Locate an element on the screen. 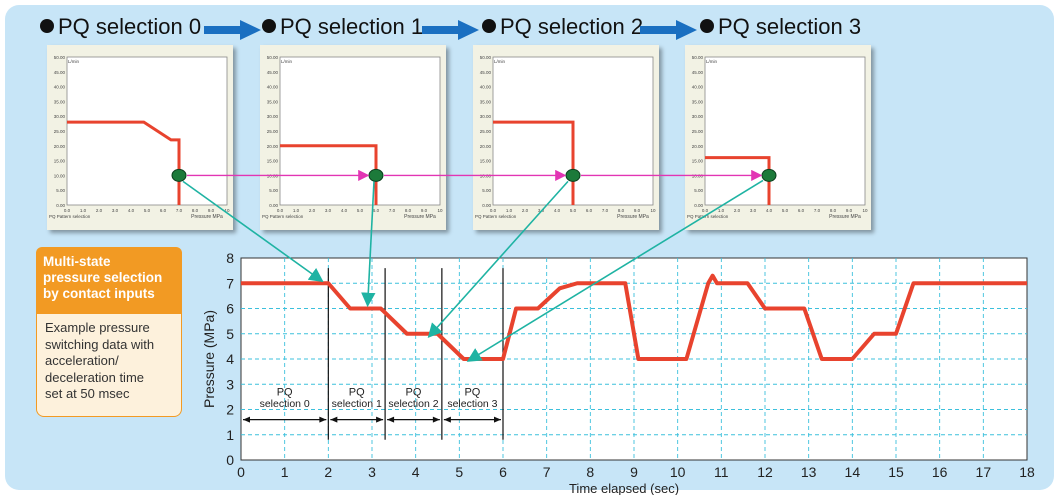 The width and height of the screenshot is (1059, 495). step-label-1: PQ selection 1 is located at coordinates (342, 27).